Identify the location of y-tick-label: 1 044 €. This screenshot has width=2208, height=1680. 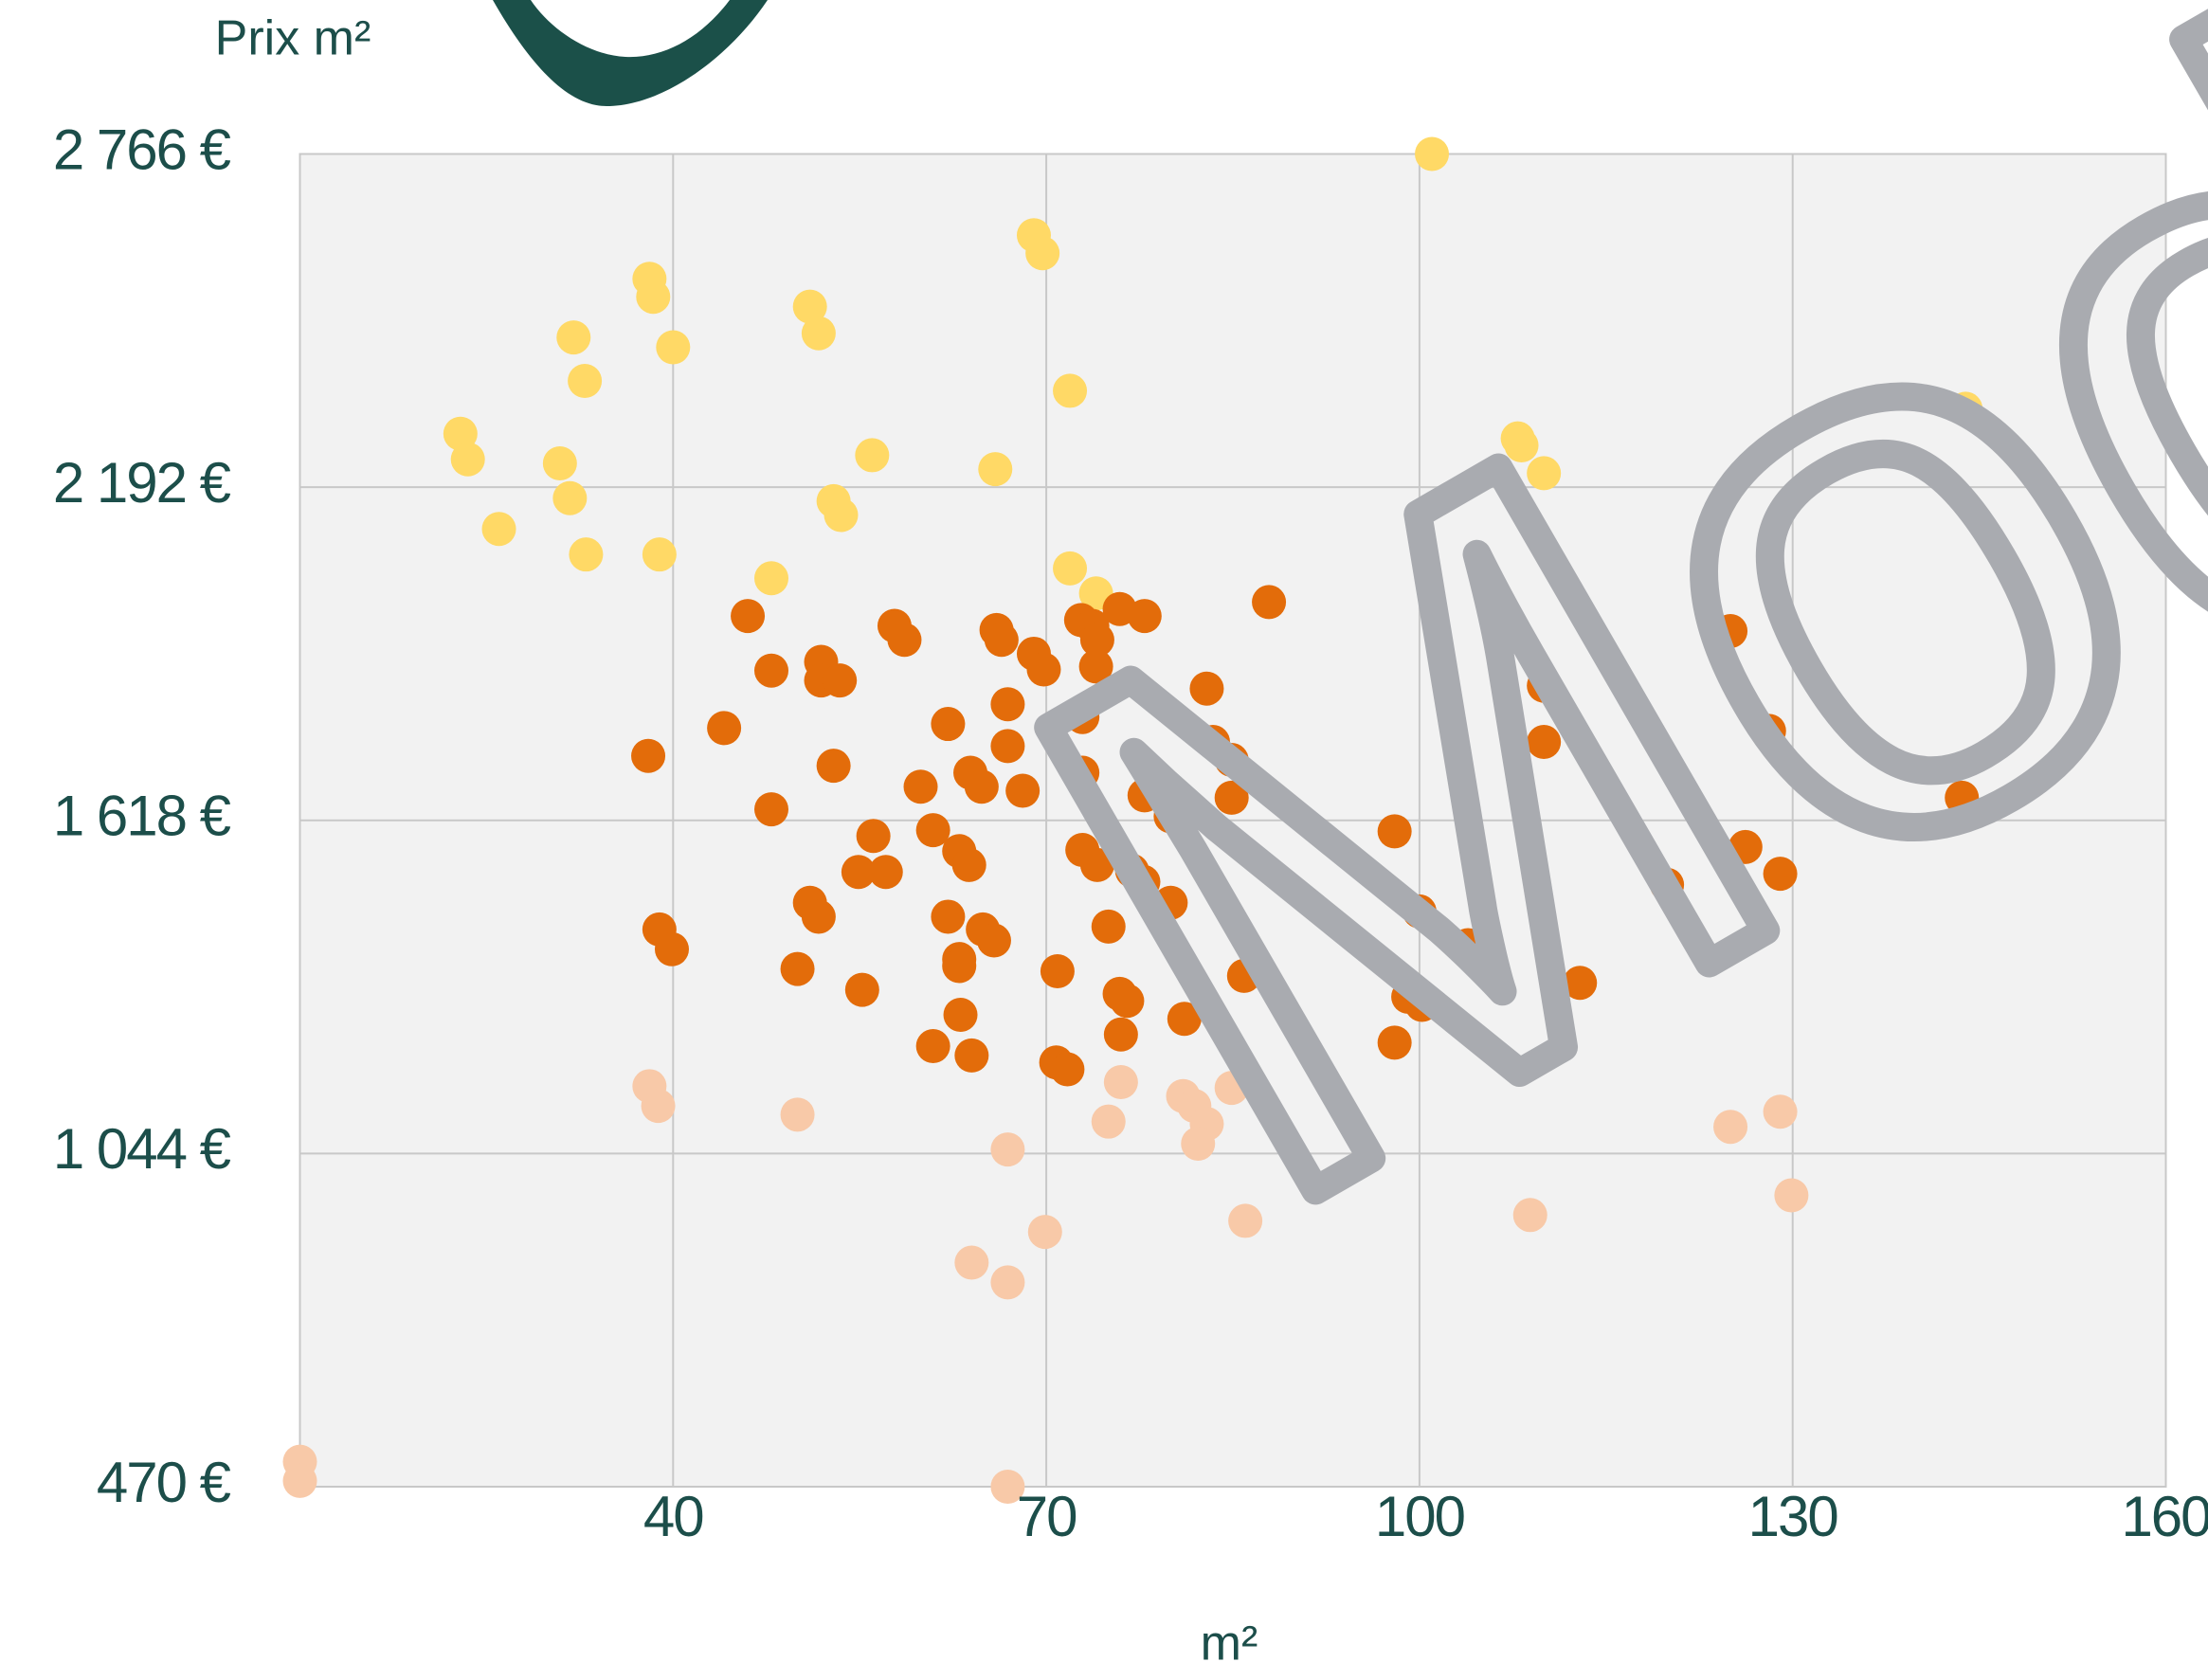
(142, 1149).